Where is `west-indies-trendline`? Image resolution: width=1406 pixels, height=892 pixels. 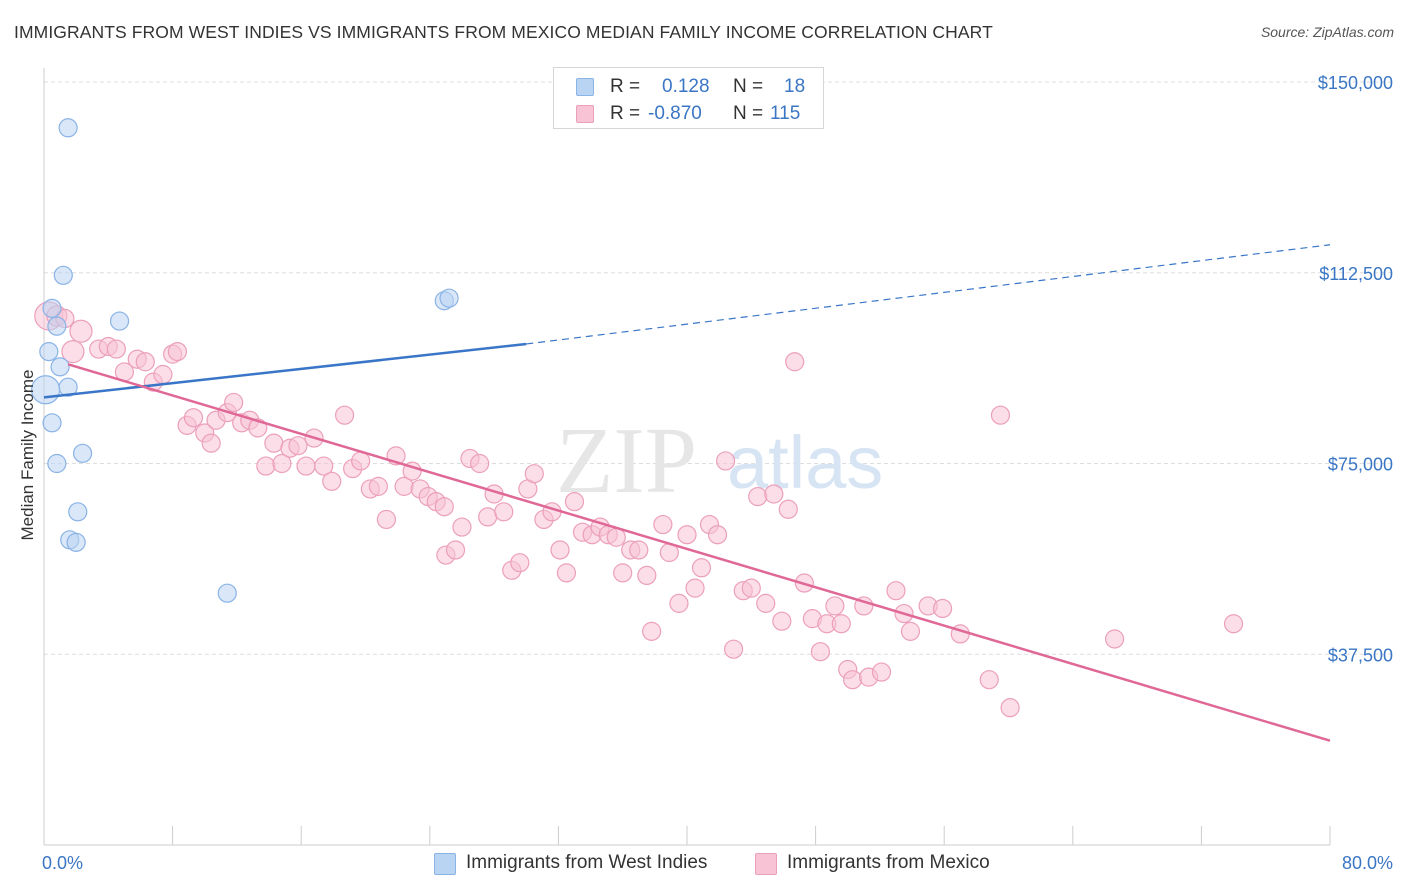 west-indies-trendline is located at coordinates (285, 370).